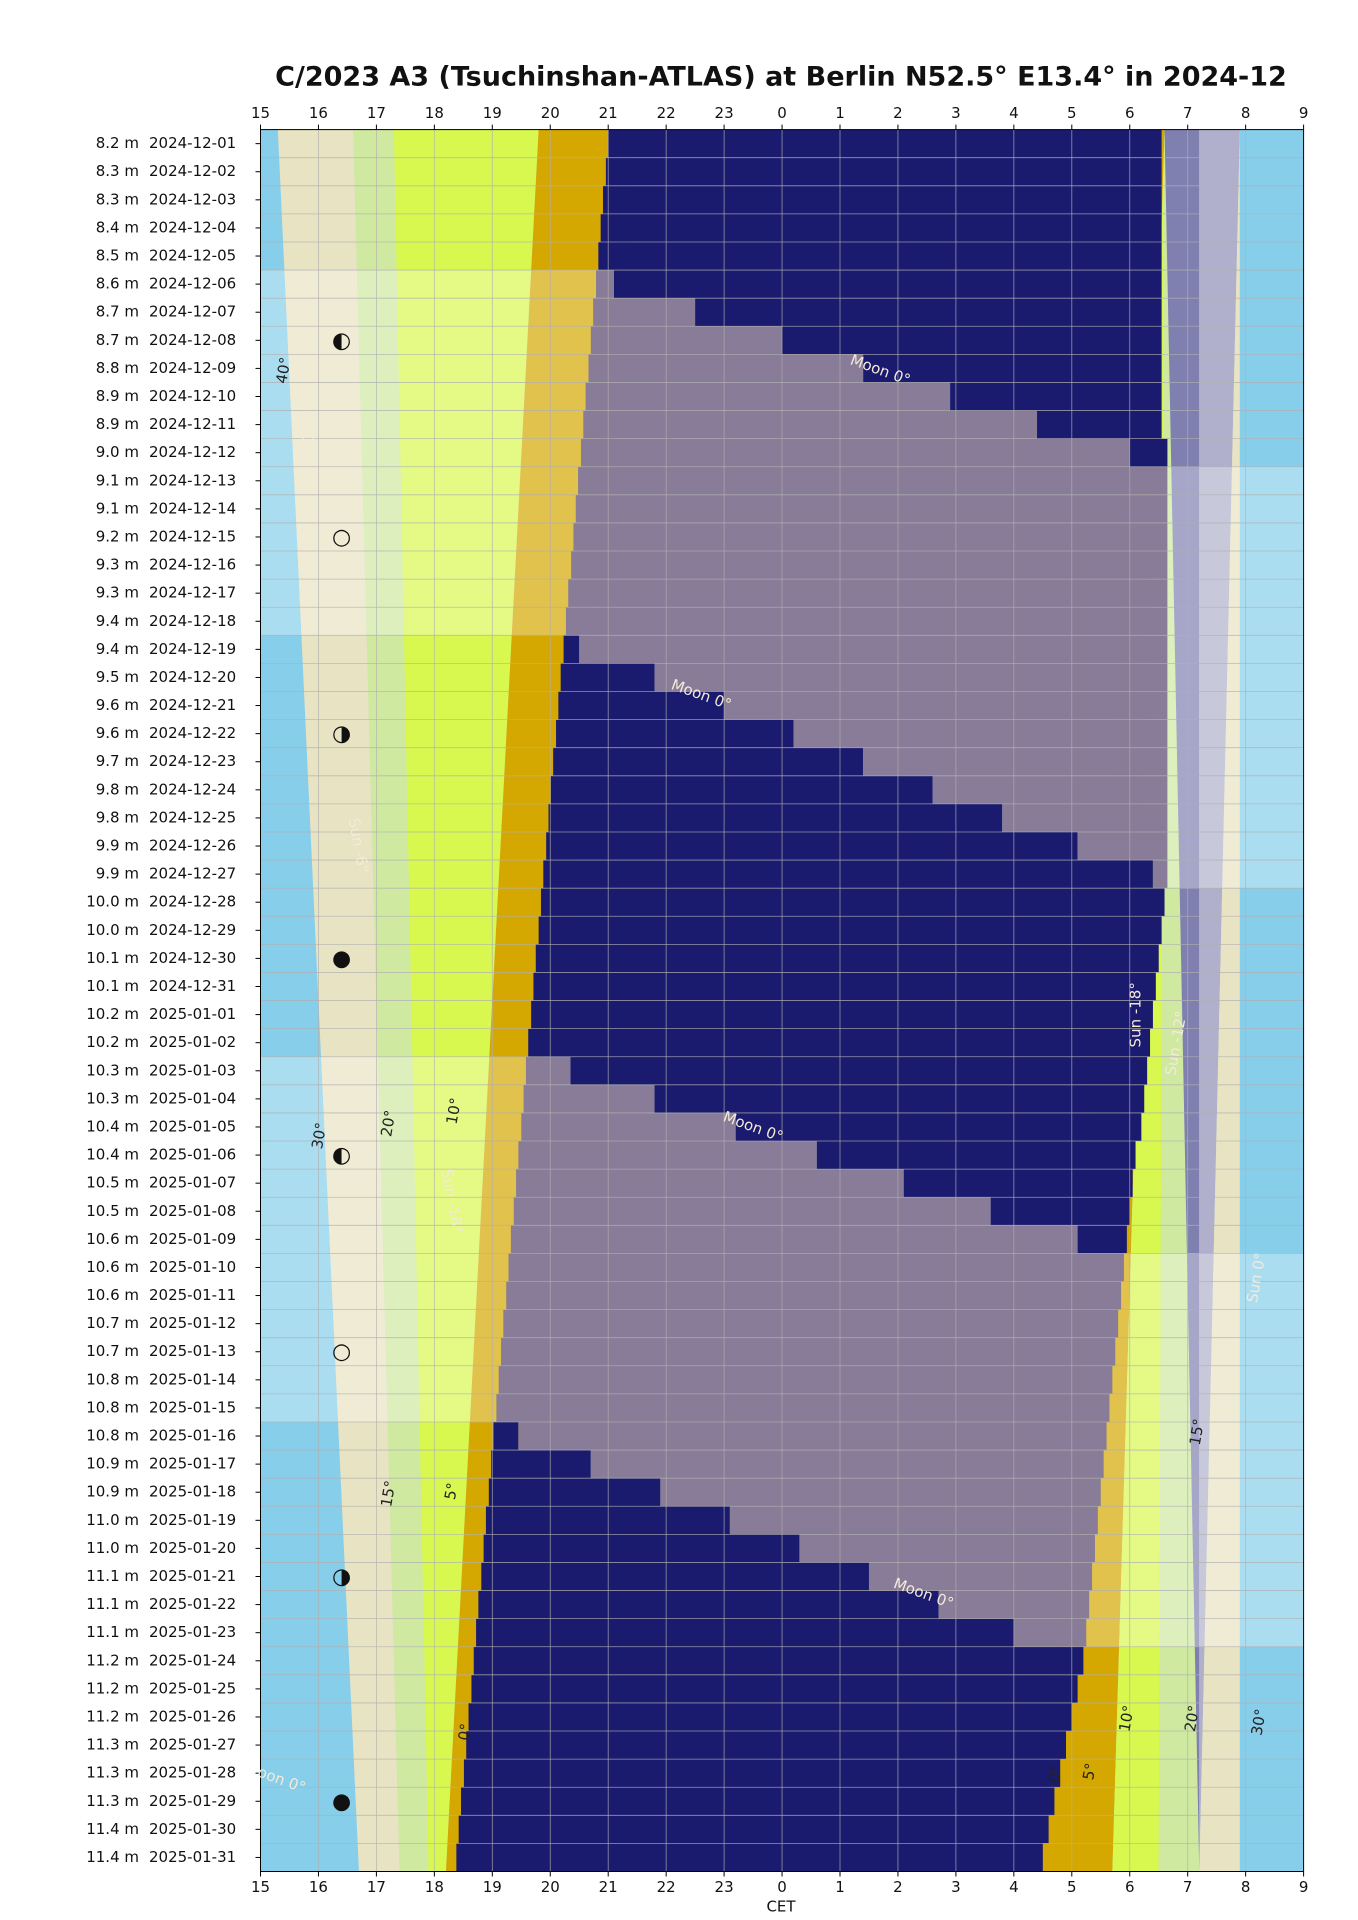  I want to click on date-label: 2025-01-11, so click(192, 1295).